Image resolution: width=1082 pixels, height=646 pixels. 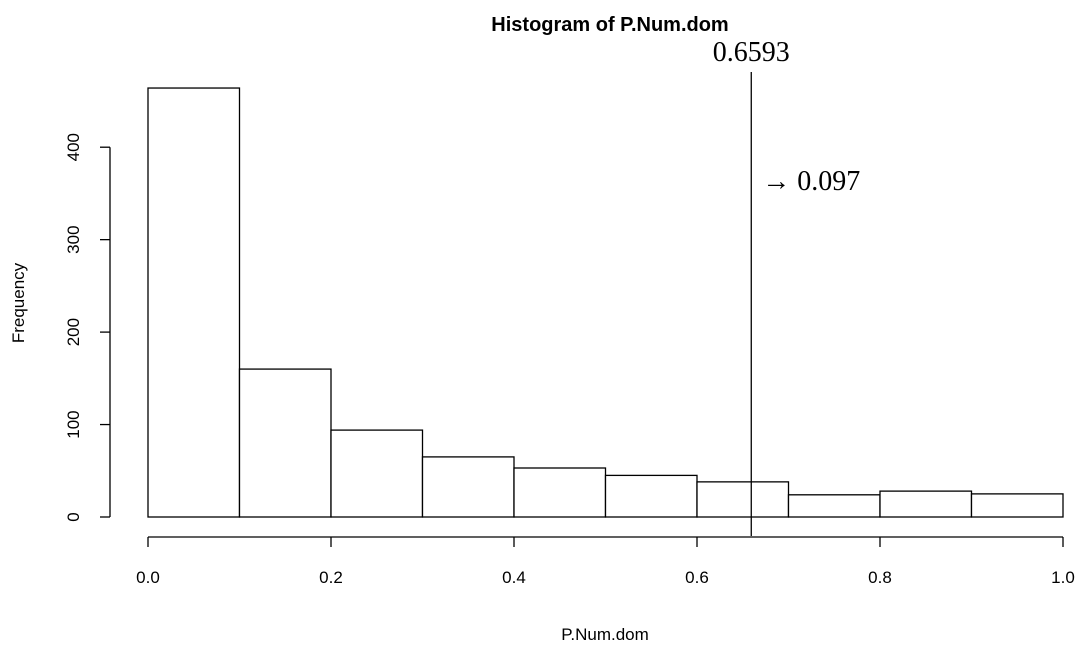 What do you see at coordinates (880, 577) in the screenshot?
I see `x-tick-label-4: 0.8` at bounding box center [880, 577].